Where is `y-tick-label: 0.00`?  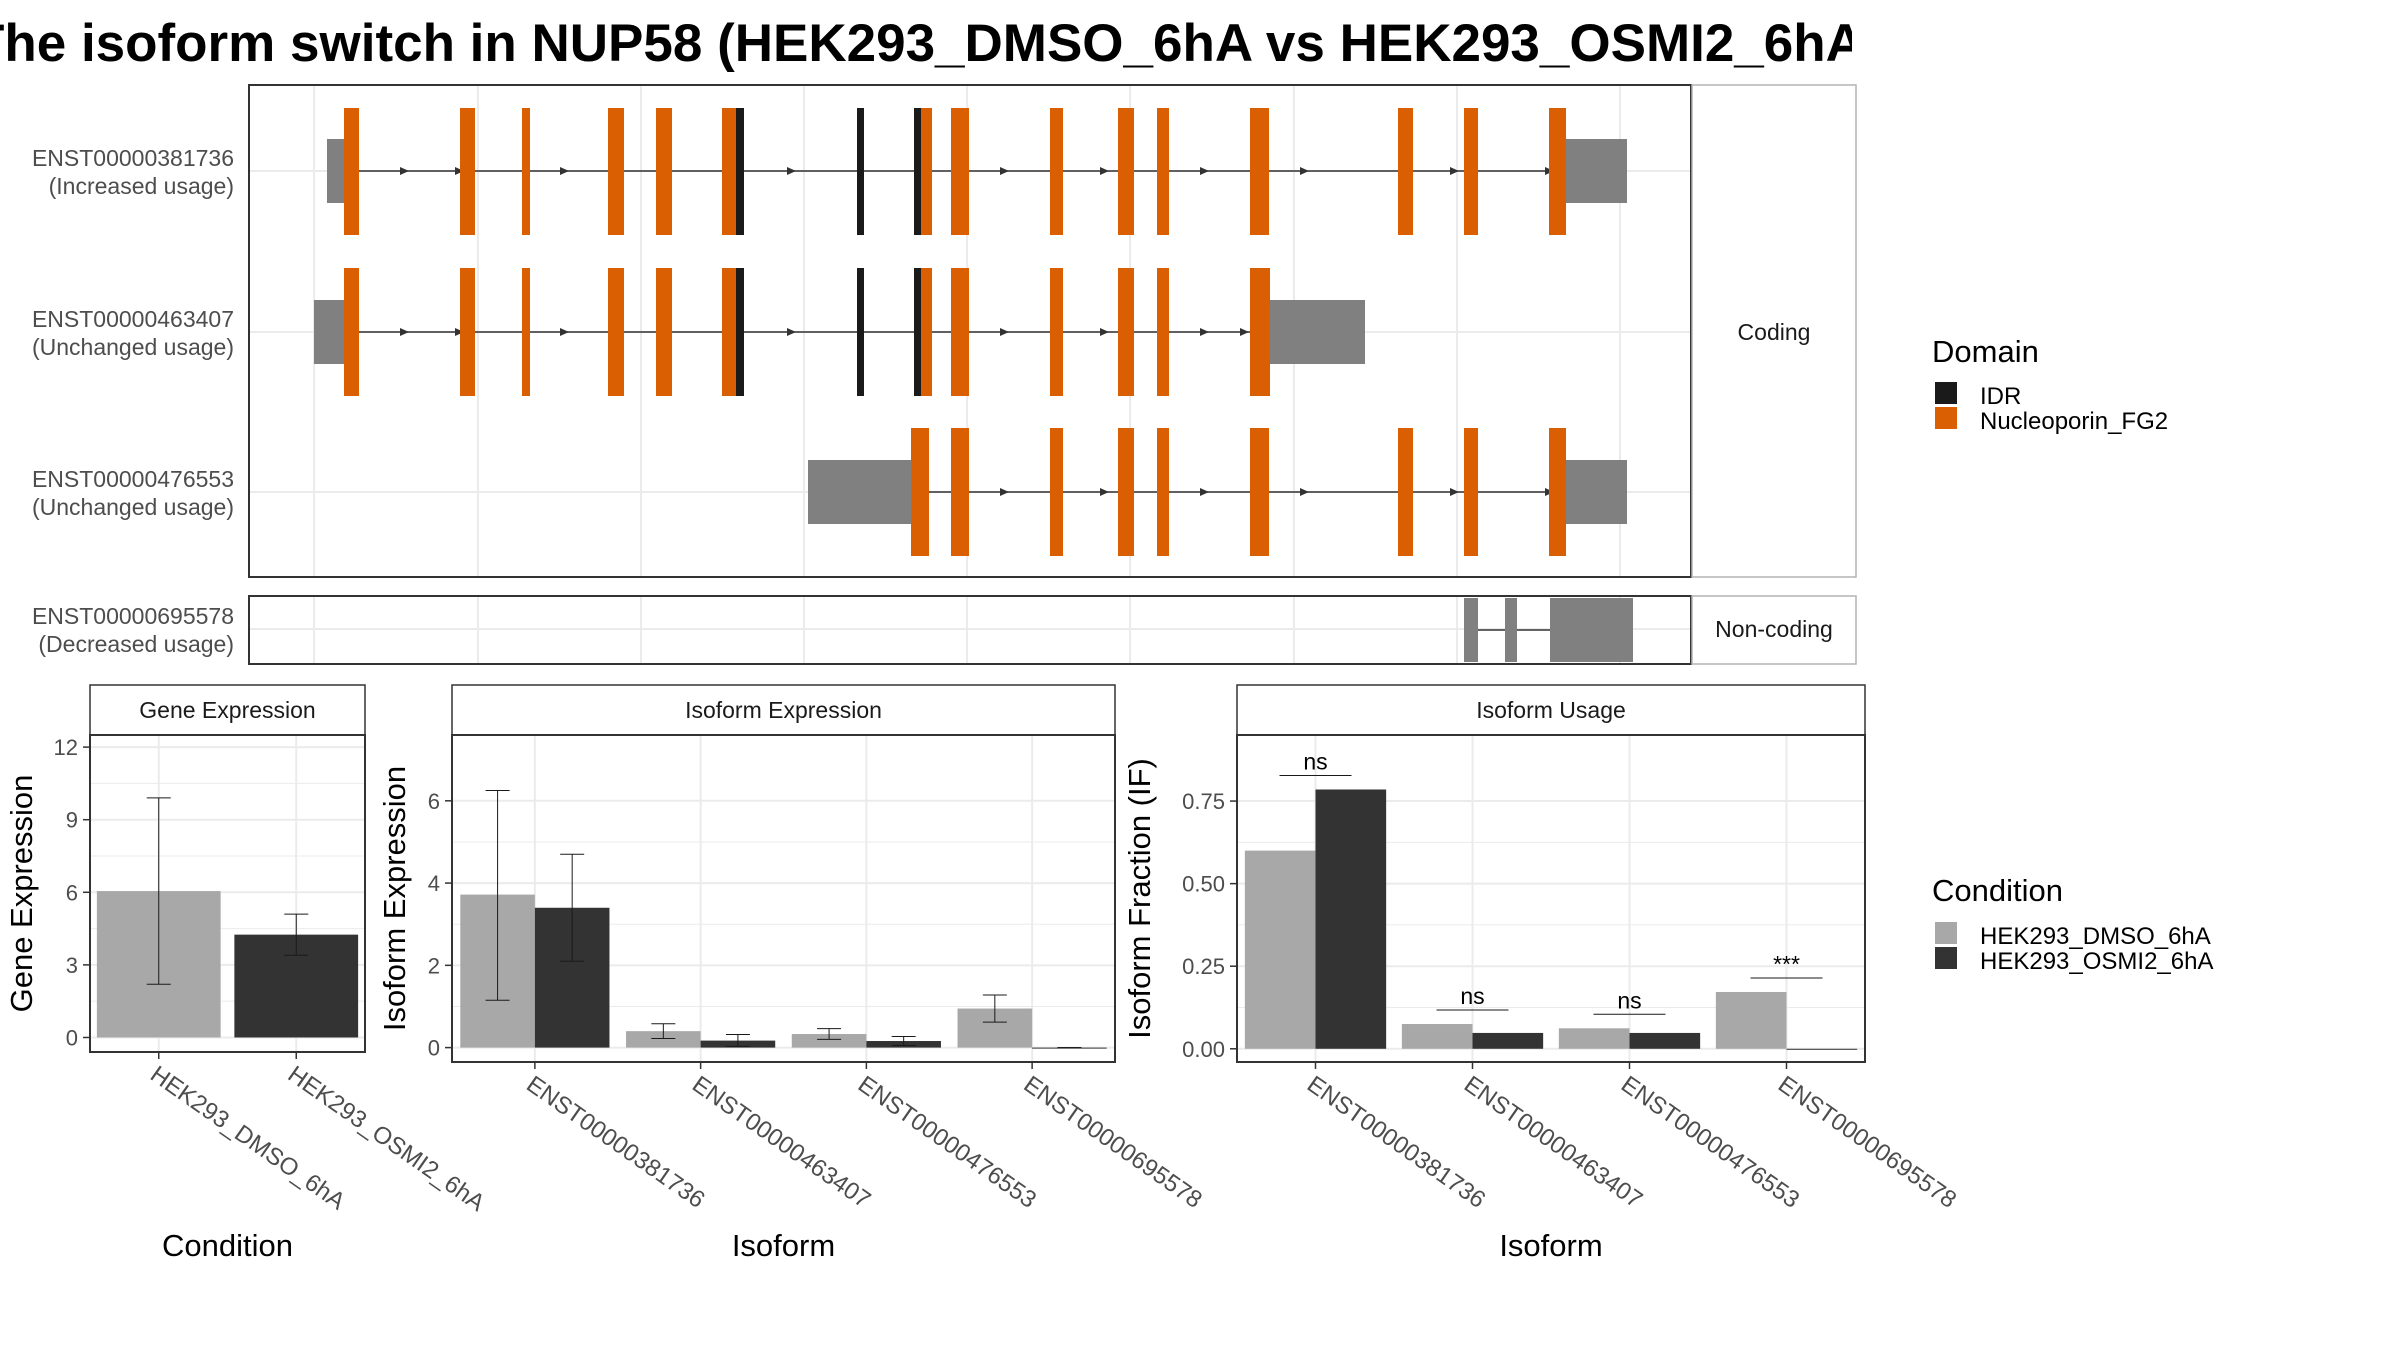
y-tick-label: 0.00 is located at coordinates (1203, 1049).